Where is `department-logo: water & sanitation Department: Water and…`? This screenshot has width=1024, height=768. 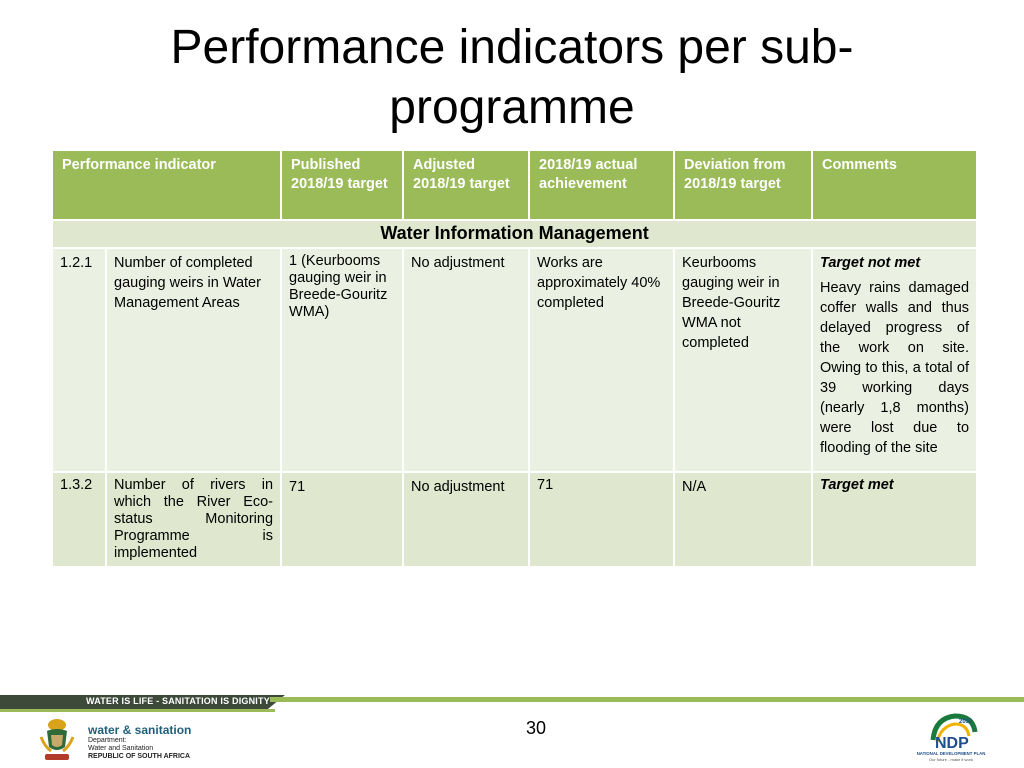
department-logo: water & sanitation Department: Water and… is located at coordinates (139, 742).